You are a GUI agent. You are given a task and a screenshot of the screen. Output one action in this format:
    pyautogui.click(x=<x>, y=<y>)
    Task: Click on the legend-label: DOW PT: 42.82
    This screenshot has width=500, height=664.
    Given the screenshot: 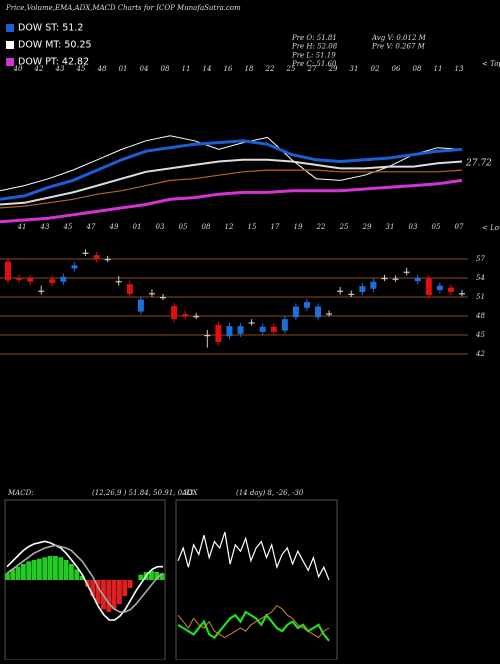 What is the action you would take?
    pyautogui.click(x=53, y=62)
    